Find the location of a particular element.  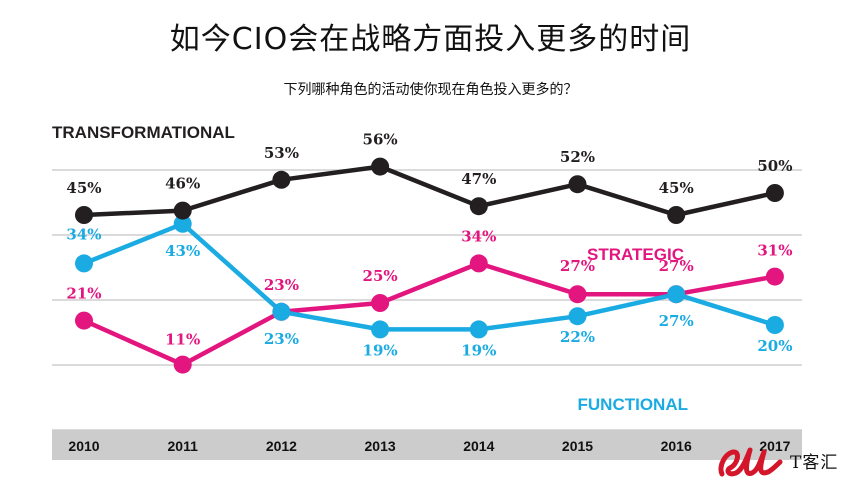

x-tick-label: 2016 is located at coordinates (676, 446).